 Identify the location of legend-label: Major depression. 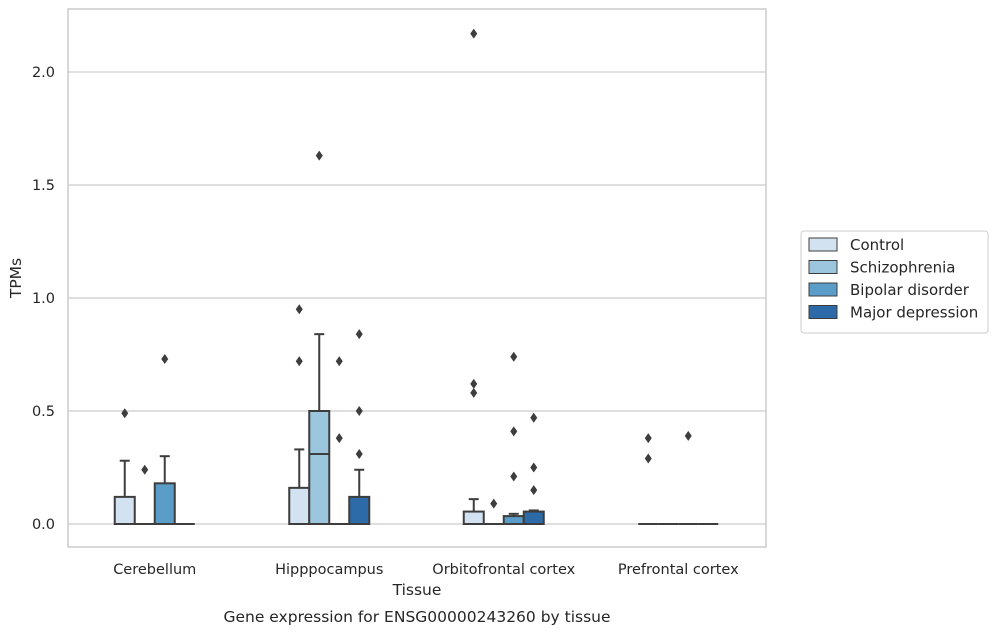
(914, 313).